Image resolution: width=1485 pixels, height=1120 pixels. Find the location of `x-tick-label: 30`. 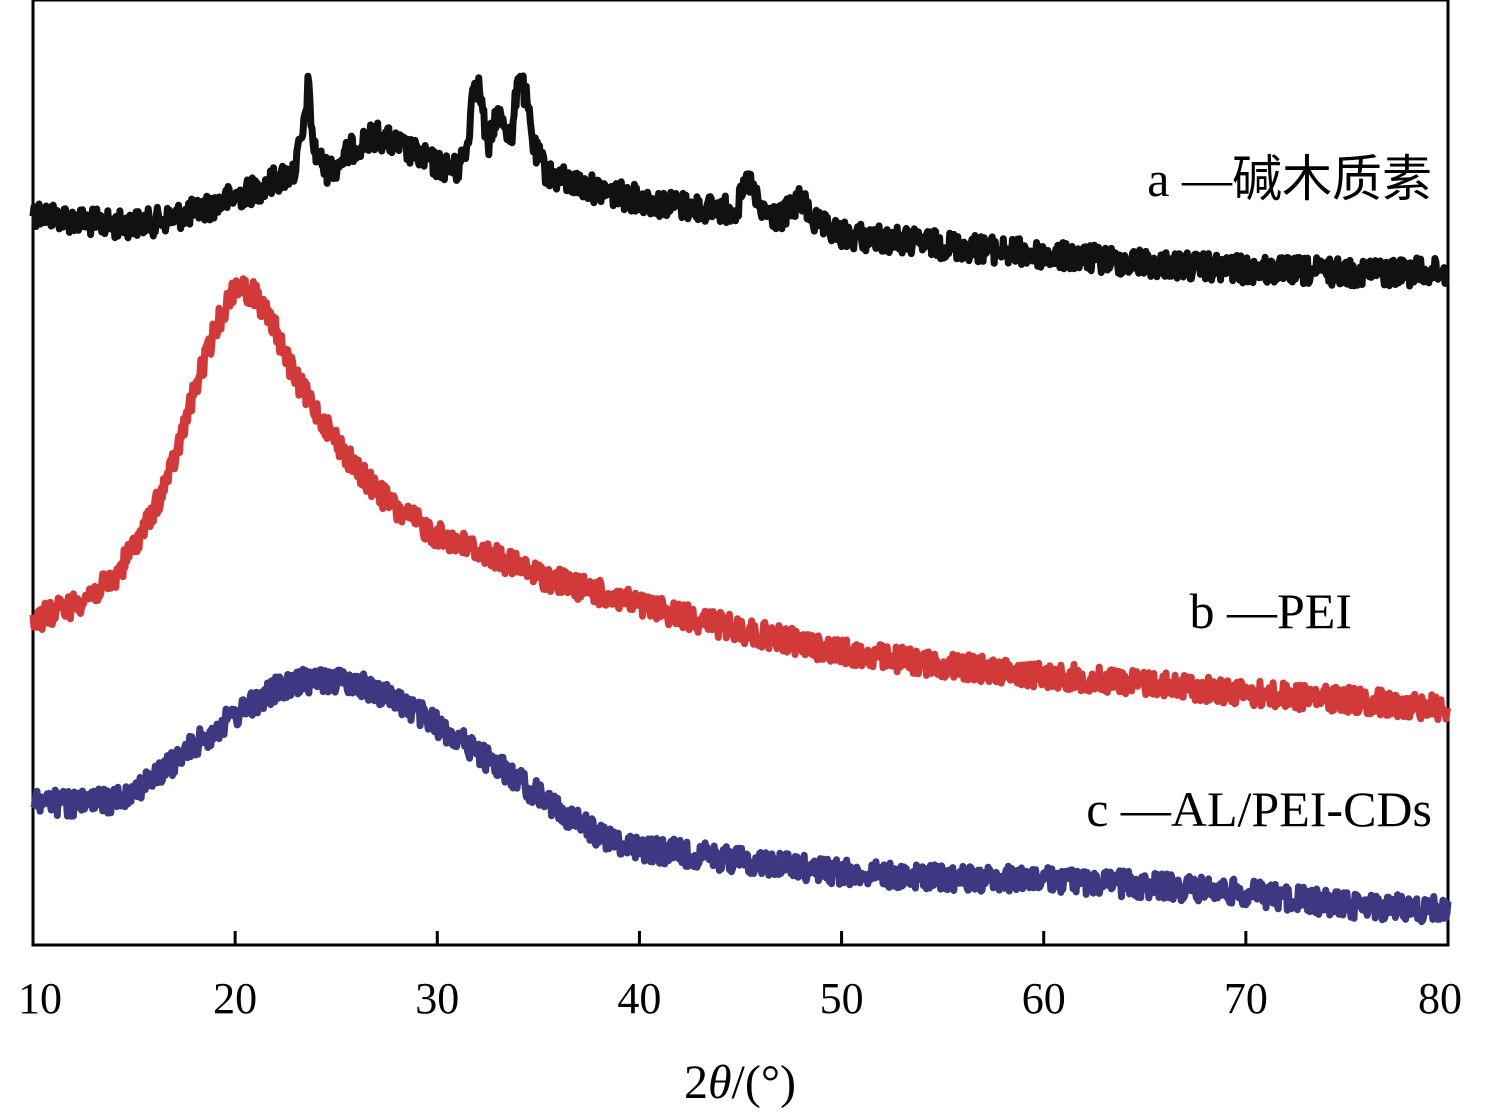

x-tick-label: 30 is located at coordinates (437, 998).